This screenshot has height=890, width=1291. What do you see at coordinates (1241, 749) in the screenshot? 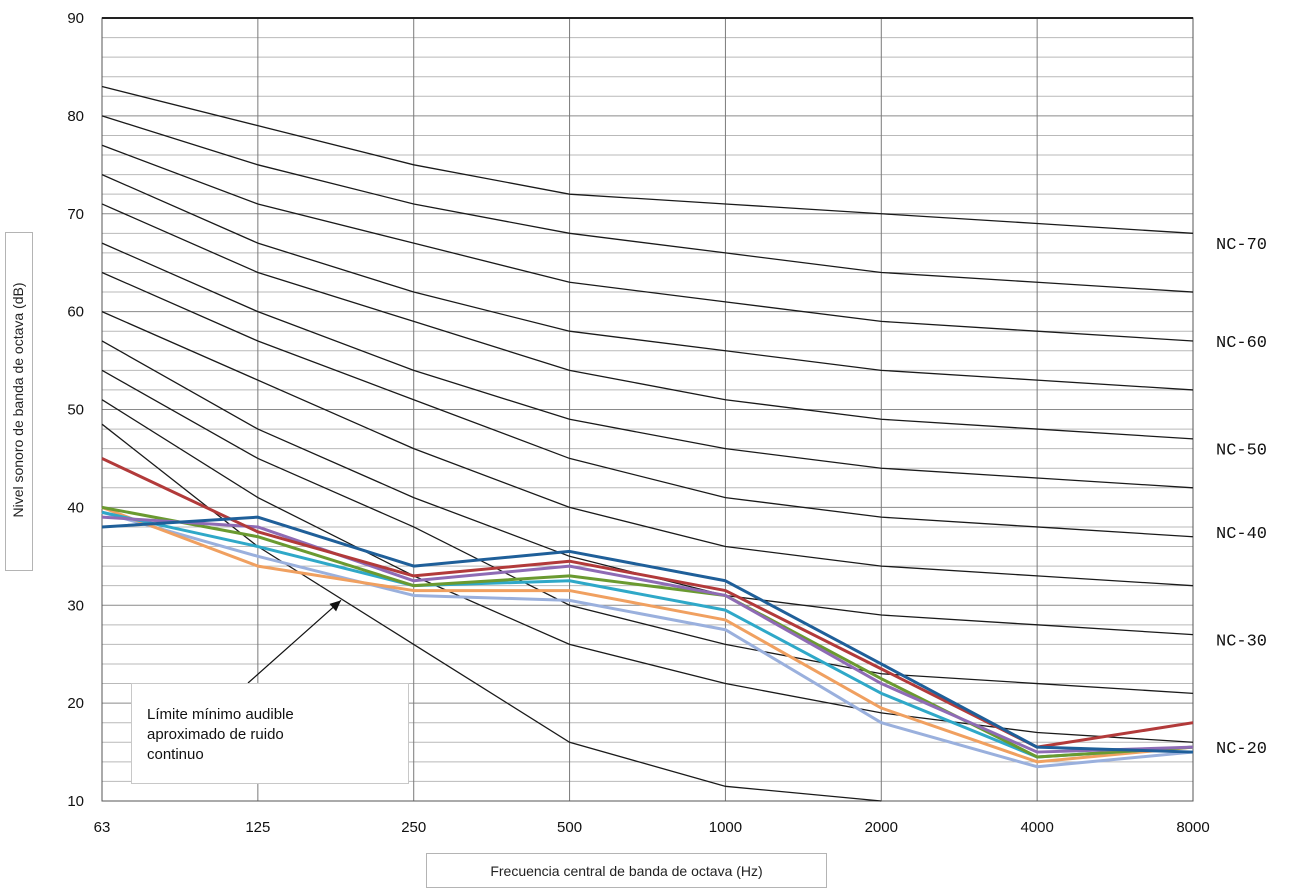
I see `nc-label: NC-20` at bounding box center [1241, 749].